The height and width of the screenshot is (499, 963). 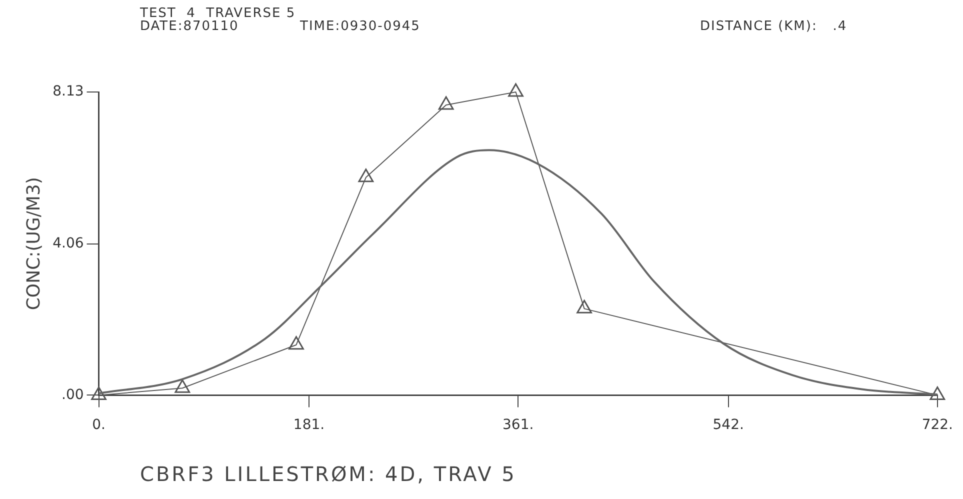 What do you see at coordinates (937, 425) in the screenshot?
I see `x-tick-label: 722.` at bounding box center [937, 425].